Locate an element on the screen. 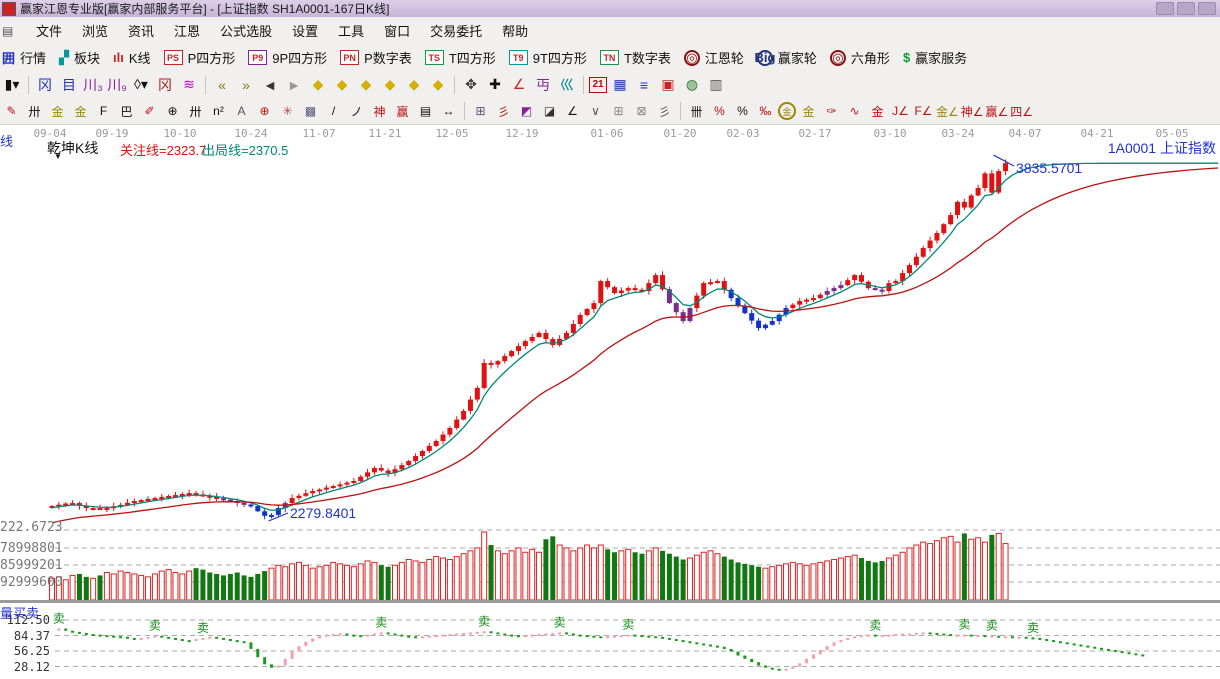 The image size is (1220, 679). angle-lines-icon: ∠ is located at coordinates (572, 111).